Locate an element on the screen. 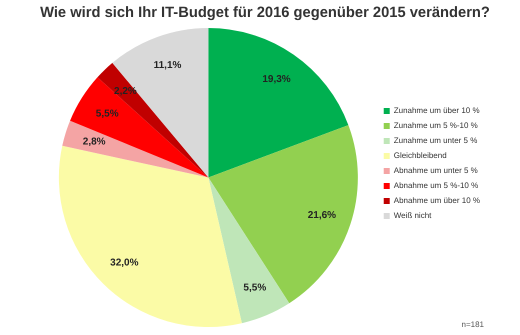  legend-label: Abnahme um 5 %-10 % is located at coordinates (436, 185).